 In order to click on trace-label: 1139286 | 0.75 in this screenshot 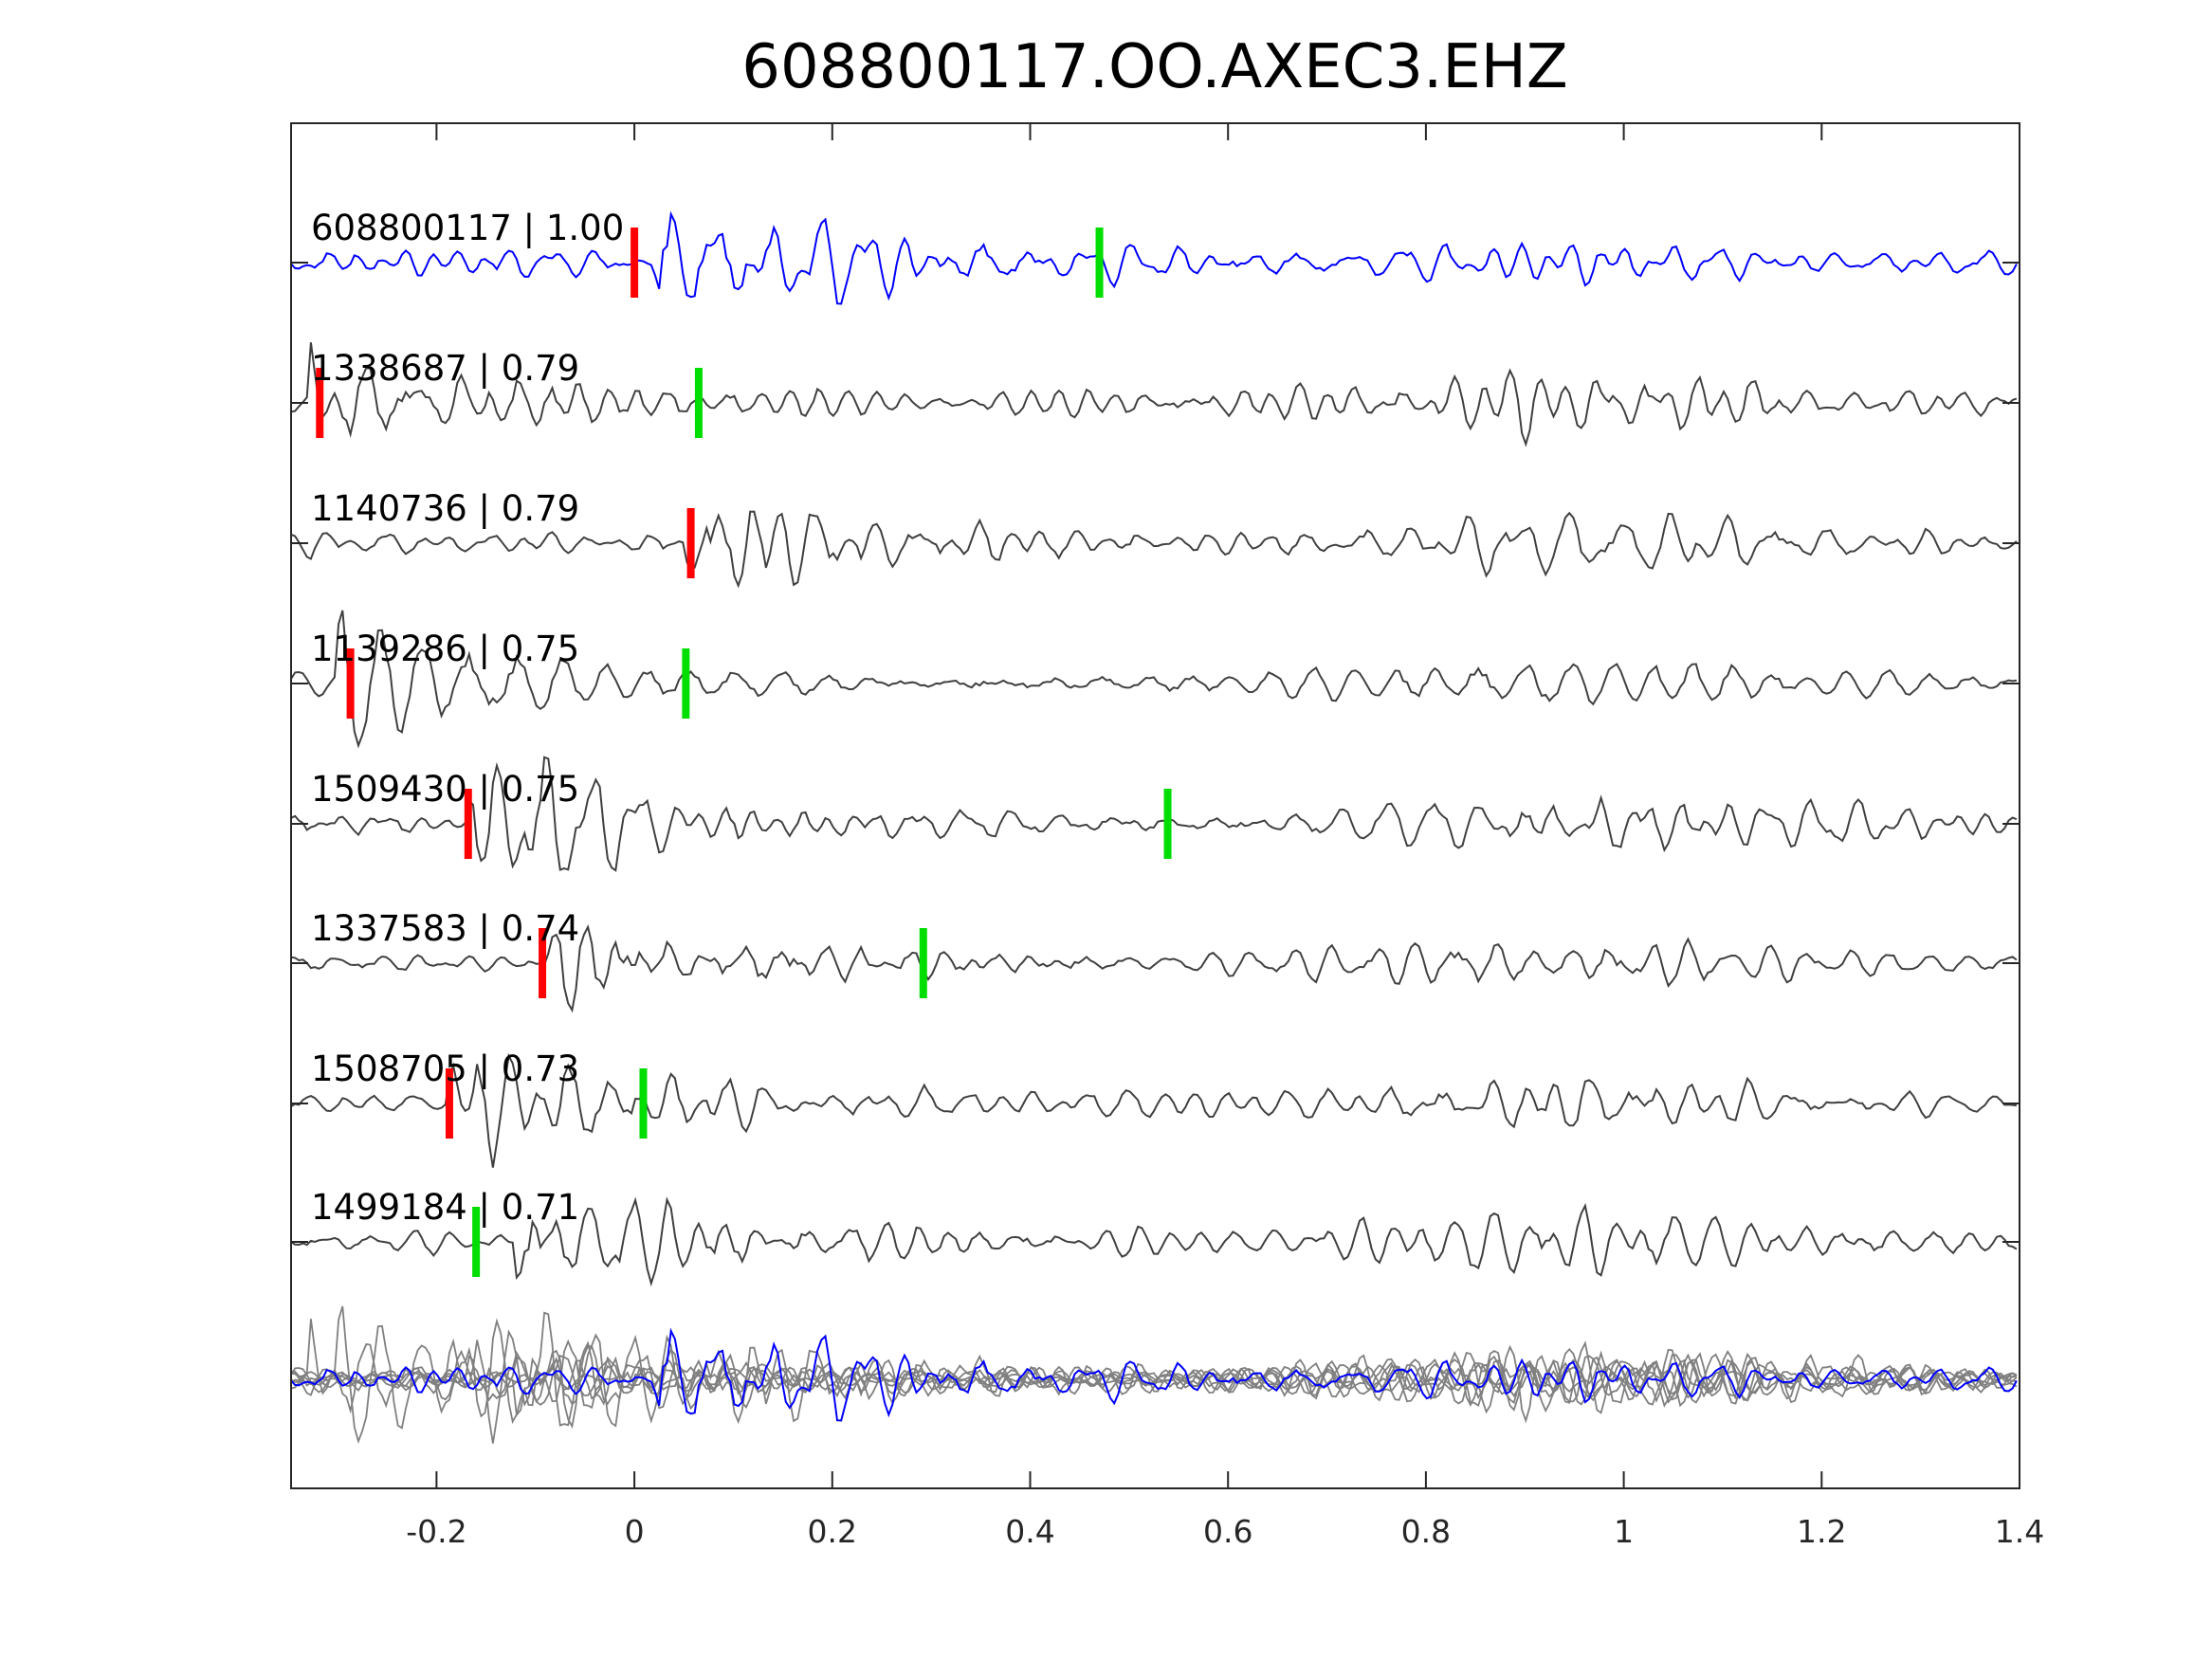, I will do `click(445, 649)`.